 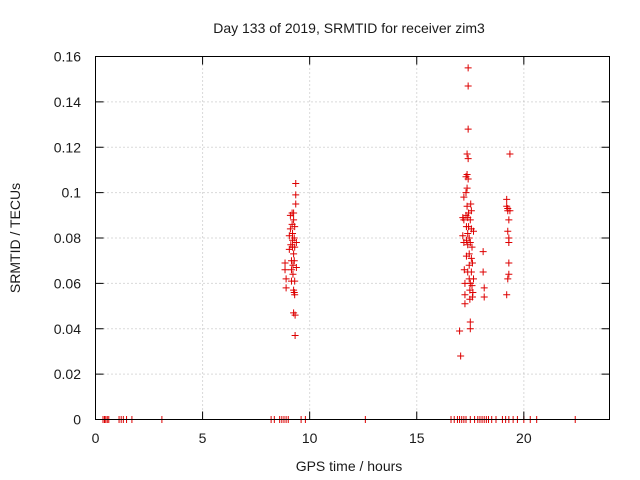 What do you see at coordinates (524, 438) in the screenshot?
I see `x-tick-label: 20` at bounding box center [524, 438].